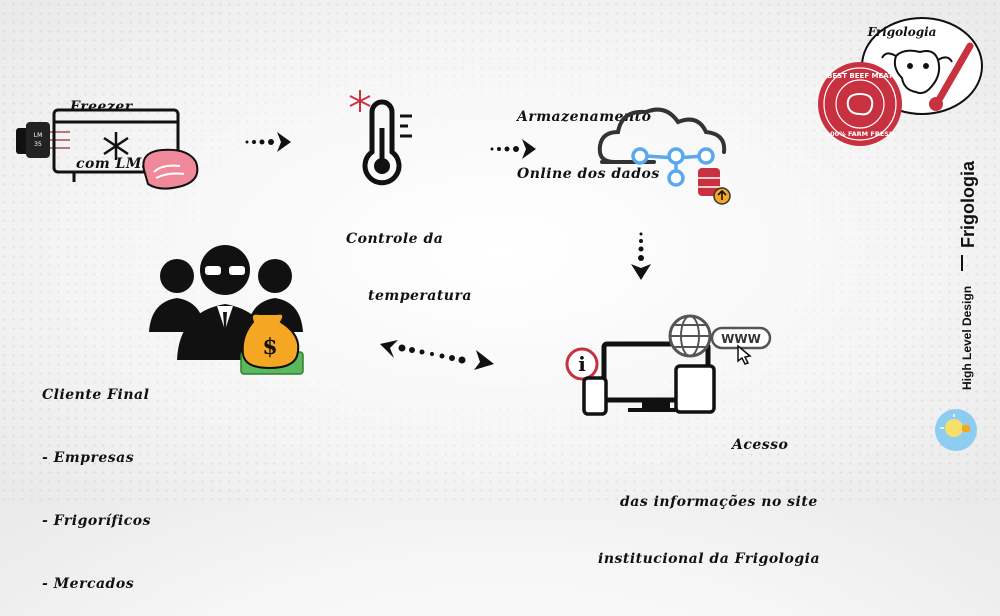 Image resolution: width=1000 pixels, height=616 pixels. I want to click on temperature-label-line2: temperatura, so click(420, 296).